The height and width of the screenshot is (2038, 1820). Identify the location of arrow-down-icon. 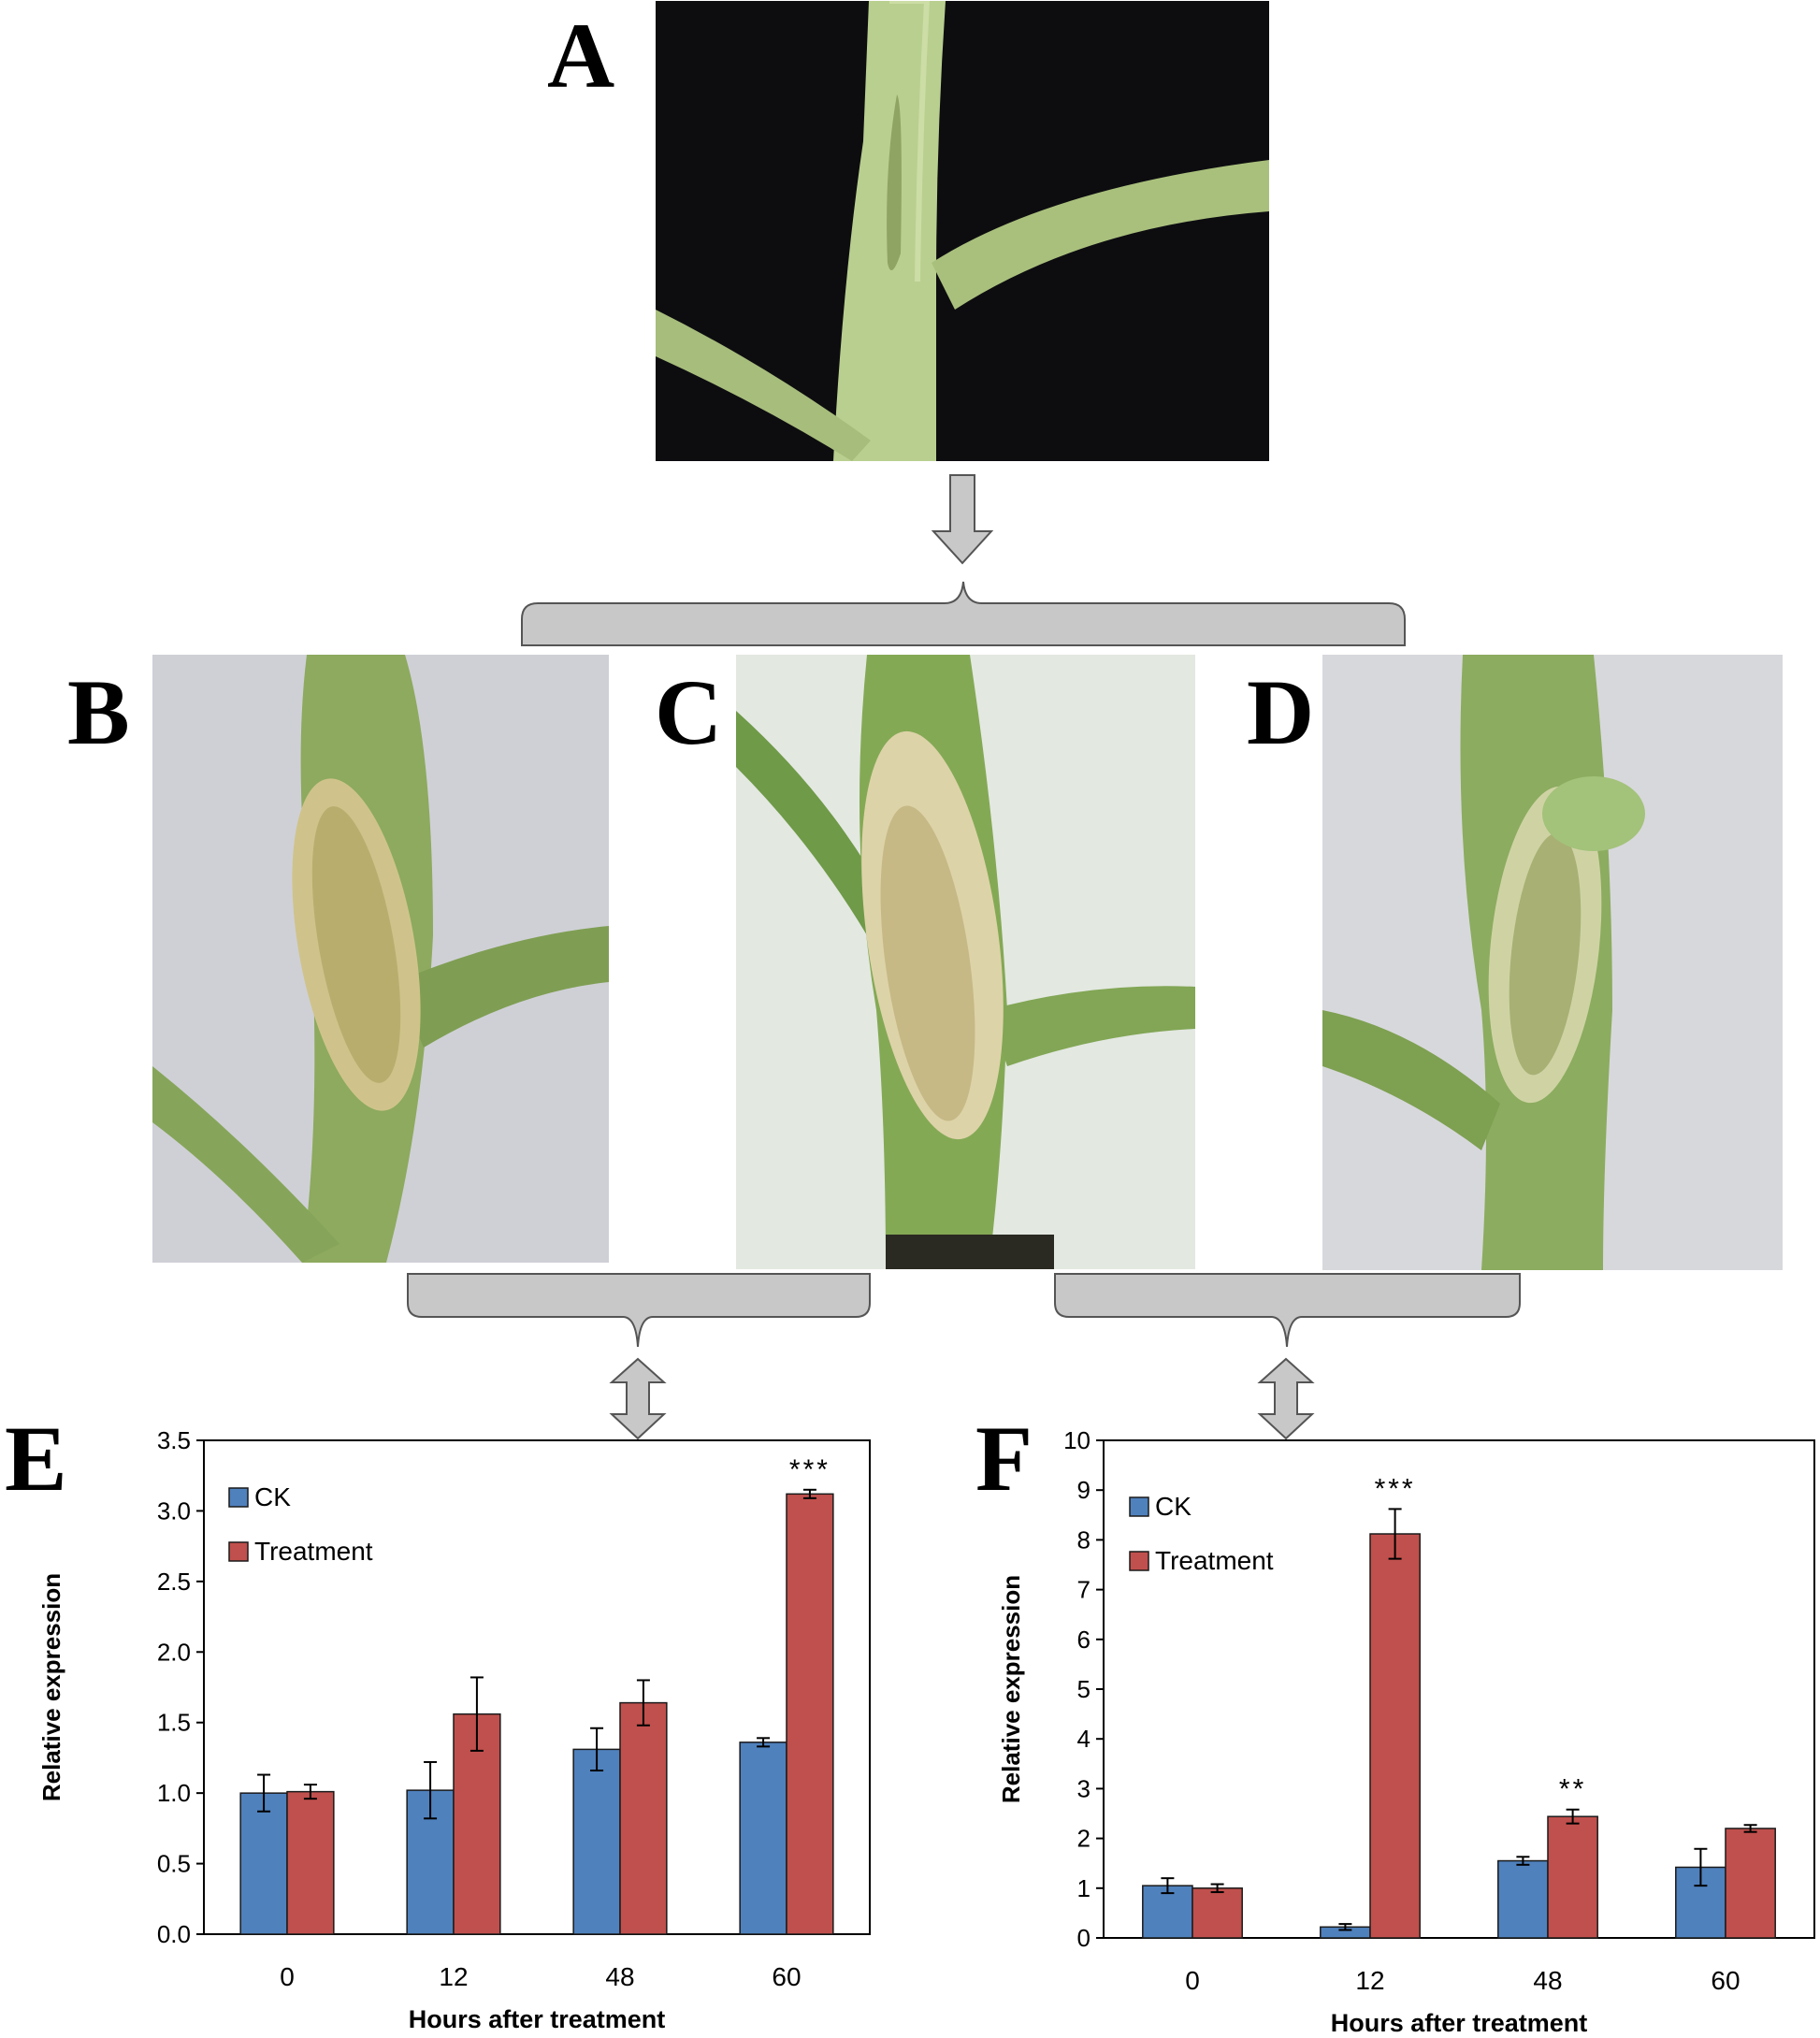
(962, 519).